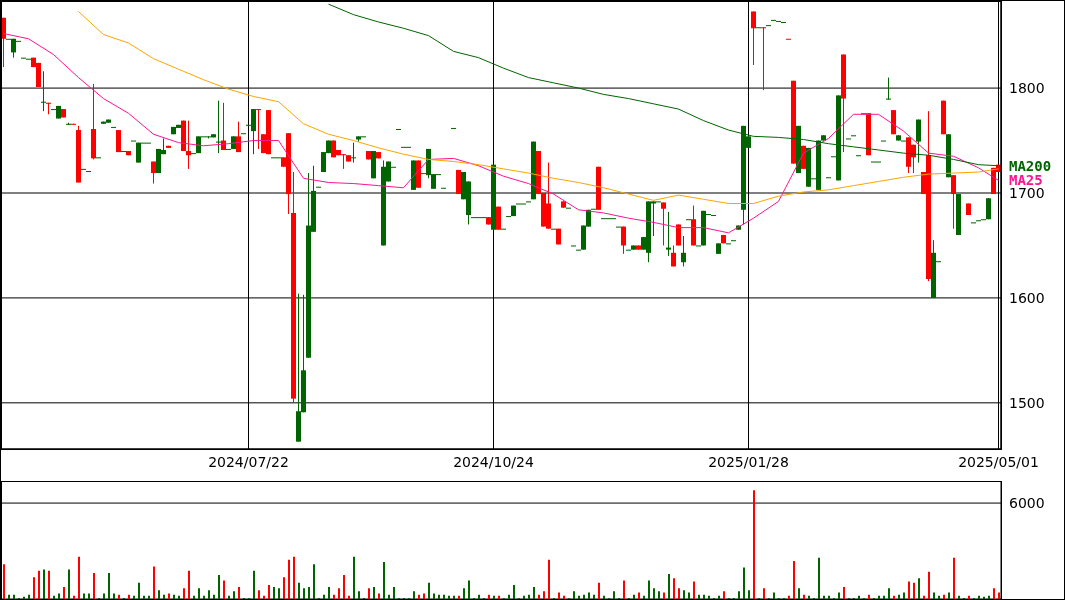 Image resolution: width=1065 pixels, height=600 pixels. Describe the element at coordinates (1027, 503) in the screenshot. I see `y-tick-label: 6000` at that location.